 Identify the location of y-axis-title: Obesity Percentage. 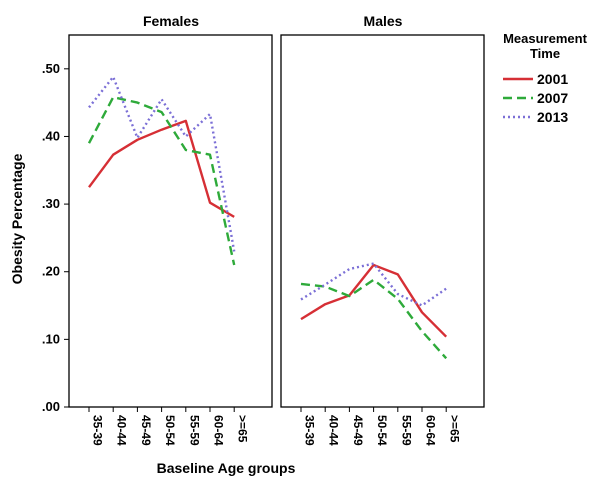
(17, 218).